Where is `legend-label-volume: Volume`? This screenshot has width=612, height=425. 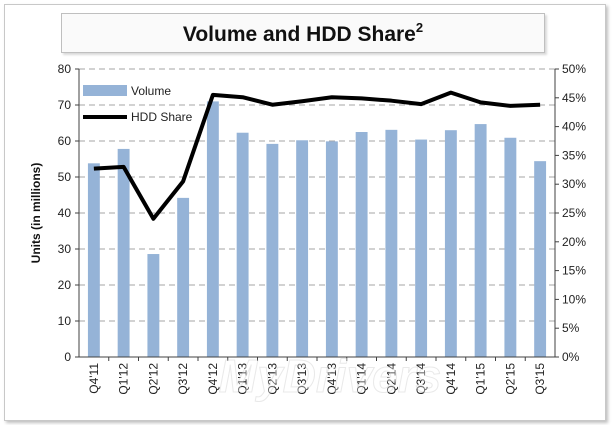
legend-label-volume: Volume is located at coordinates (151, 91).